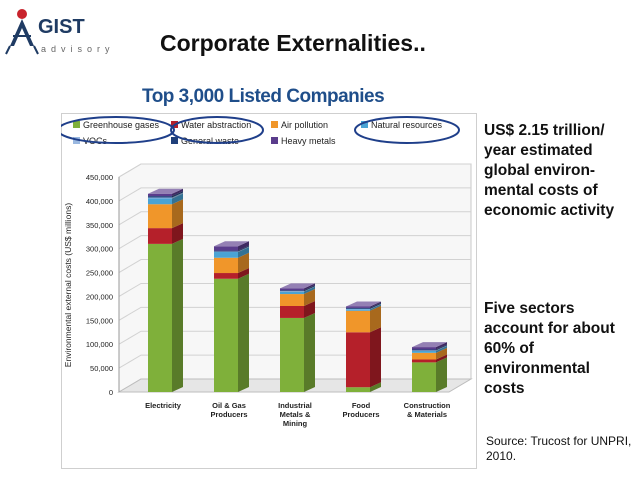  Describe the element at coordinates (99, 296) in the screenshot. I see `y-tick-label: 200,000` at that location.